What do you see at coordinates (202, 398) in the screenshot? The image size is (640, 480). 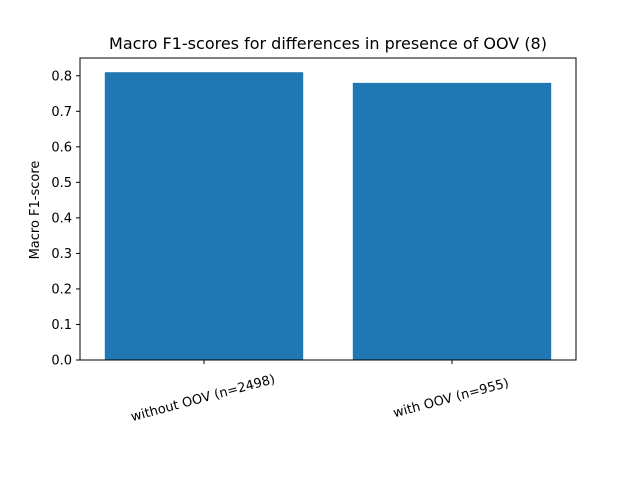 I see `x-tick-label: without OOV (n=2498)` at bounding box center [202, 398].